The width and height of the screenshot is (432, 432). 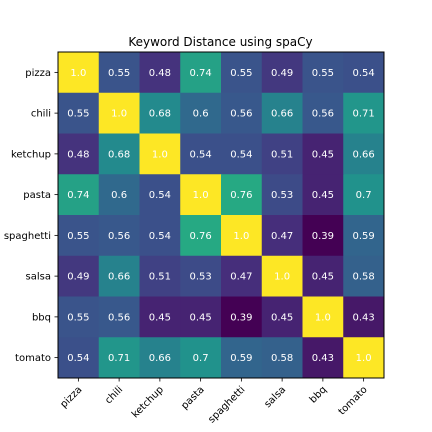 I want to click on heatmap-cell-spaghetti-spaghetti, so click(x=242, y=236).